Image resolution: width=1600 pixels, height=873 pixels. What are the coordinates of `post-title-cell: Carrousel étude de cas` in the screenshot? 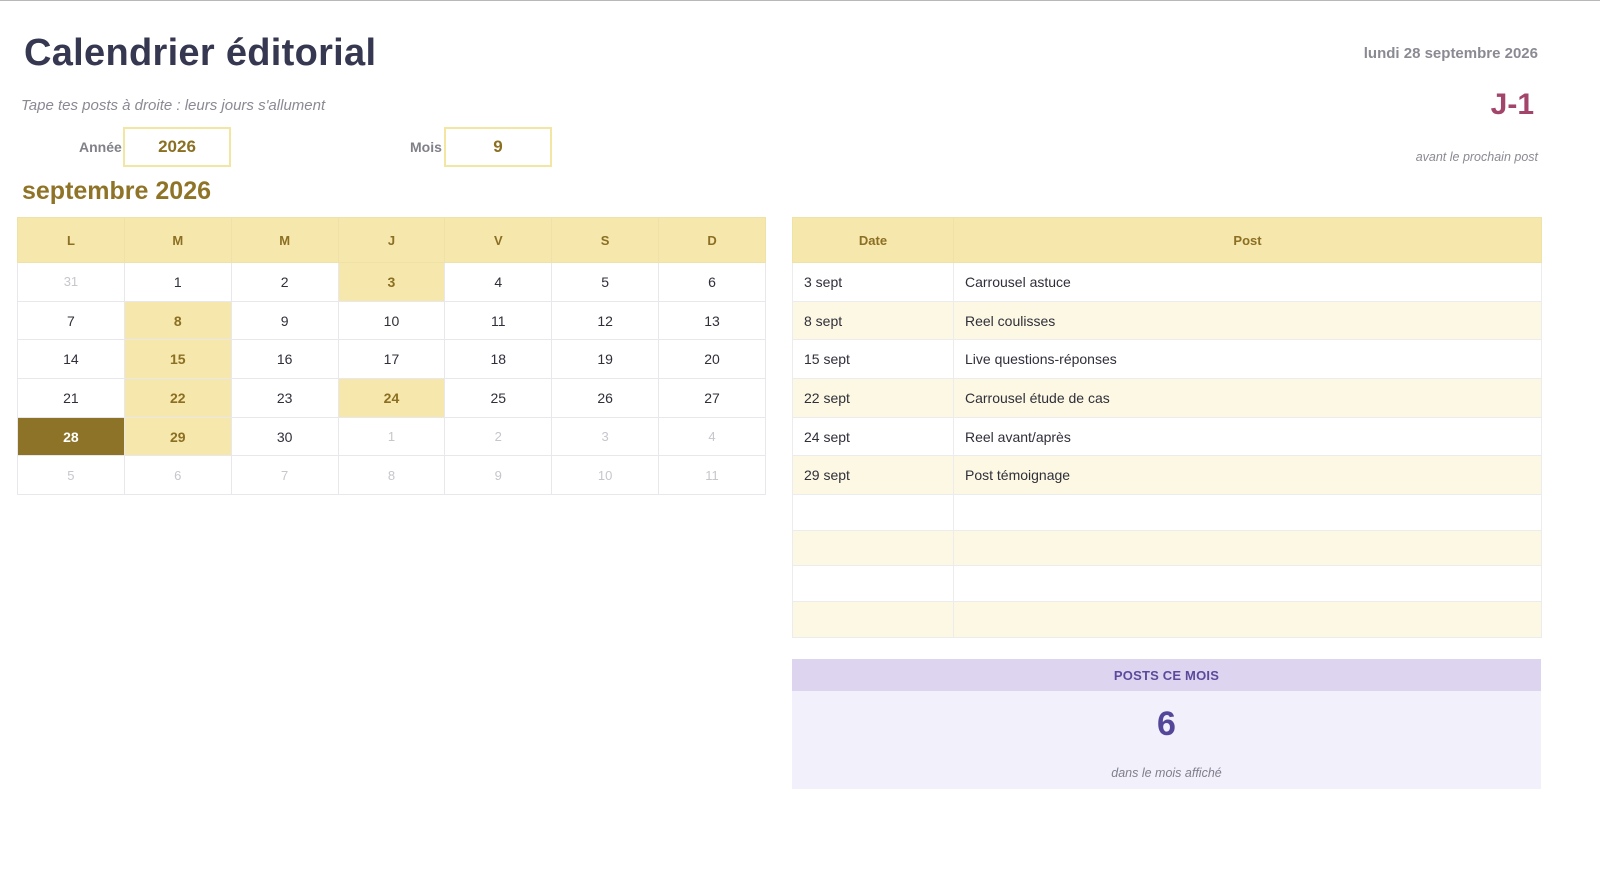 It's located at (1247, 398).